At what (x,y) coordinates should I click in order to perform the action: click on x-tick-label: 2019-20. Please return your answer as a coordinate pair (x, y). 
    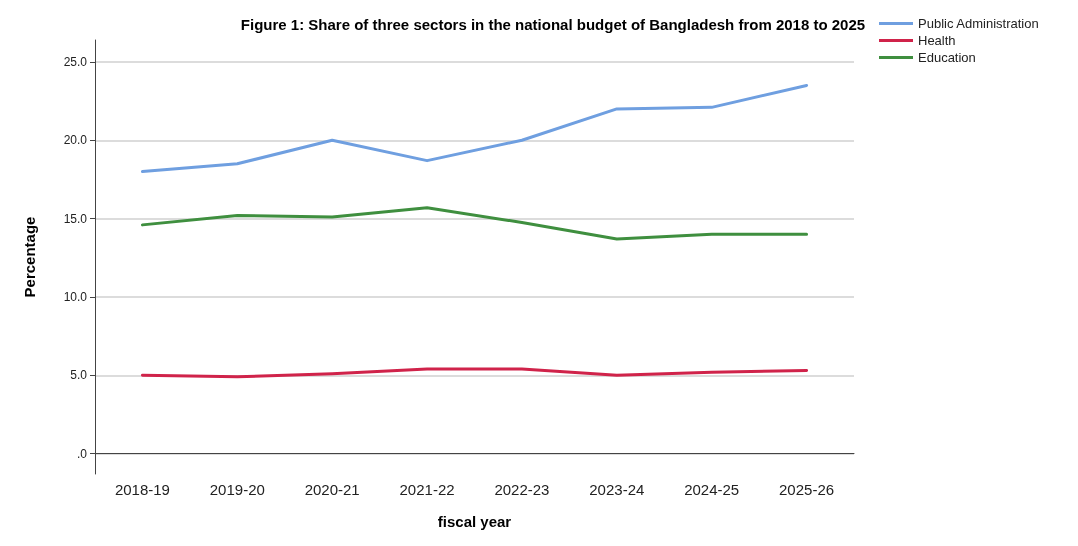
    Looking at the image, I should click on (237, 489).